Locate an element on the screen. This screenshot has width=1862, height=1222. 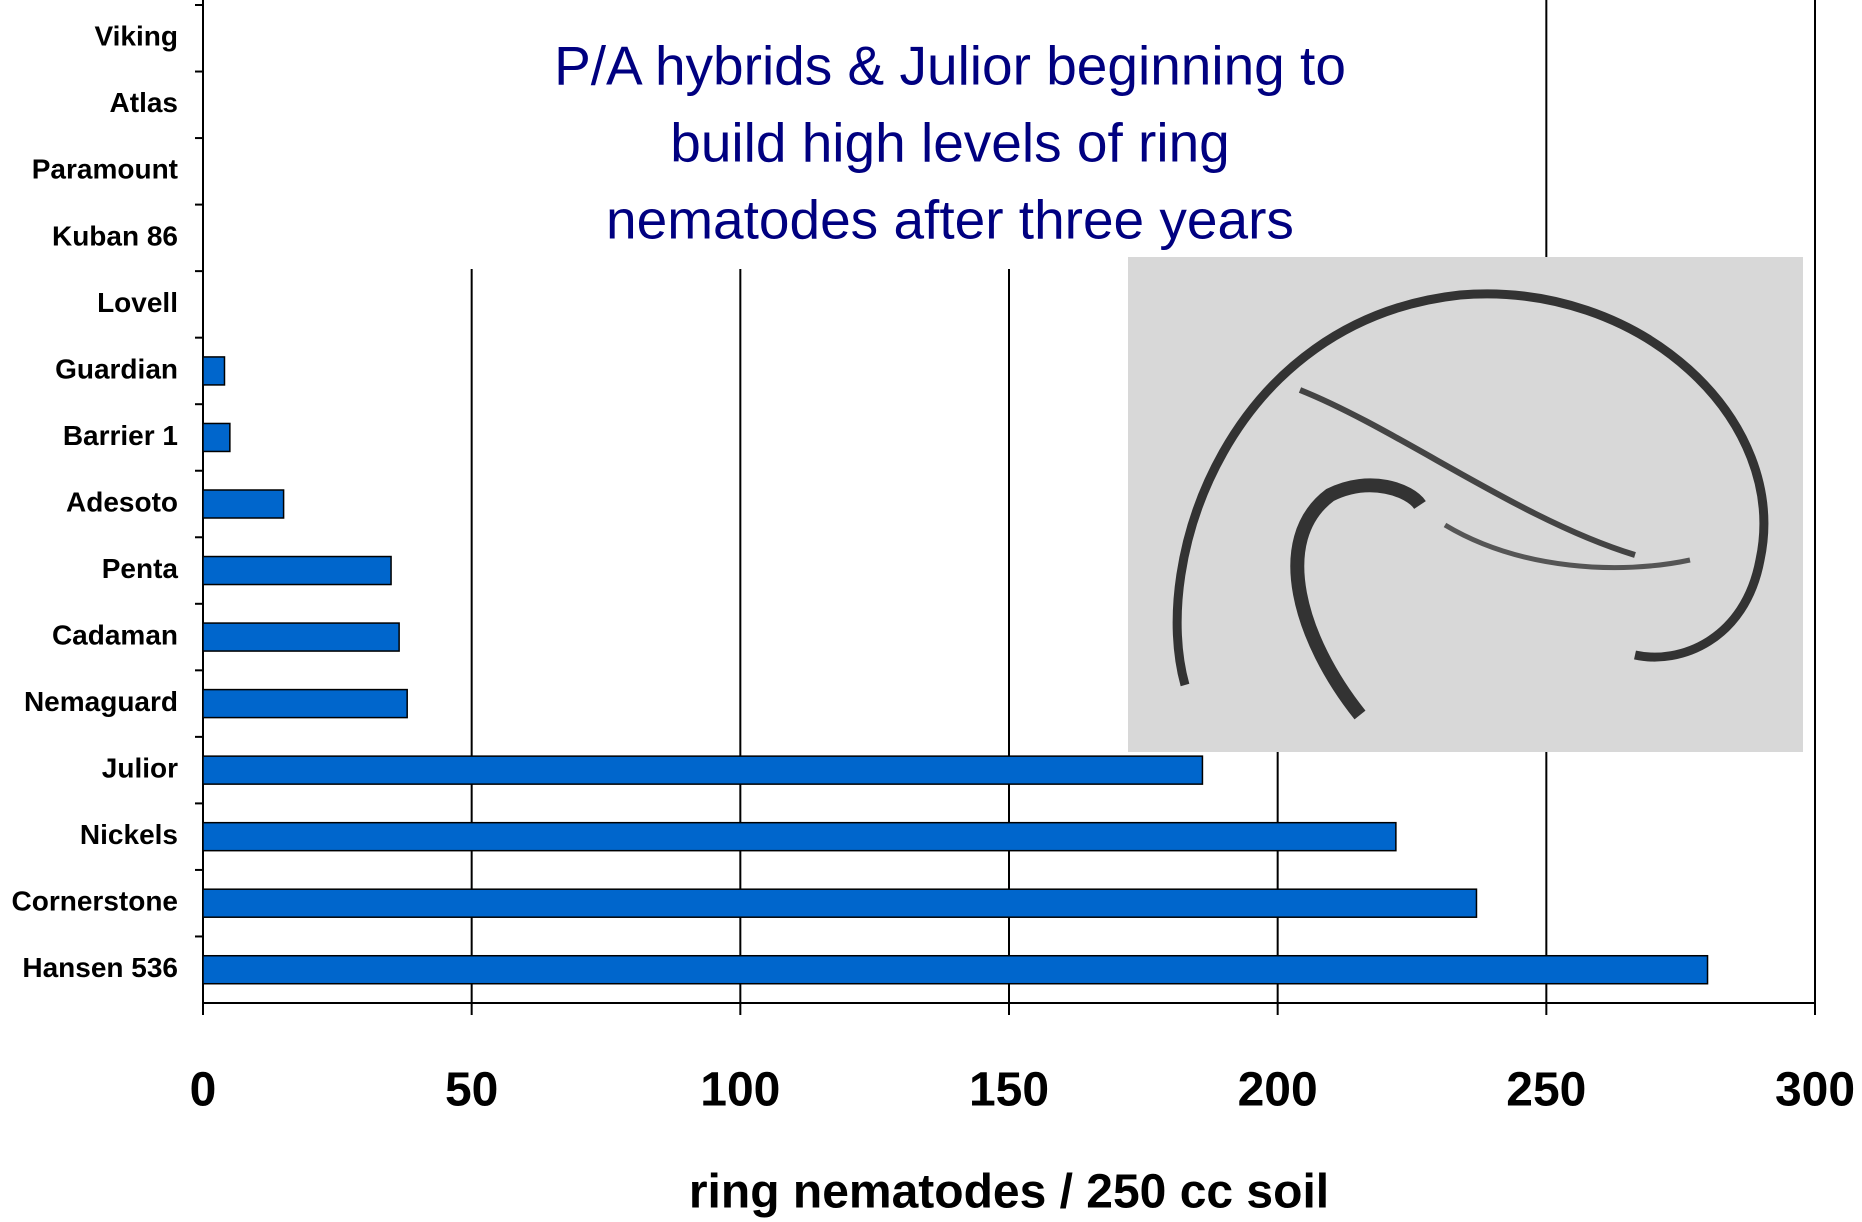
x-tick-label: 0 is located at coordinates (203, 1090).